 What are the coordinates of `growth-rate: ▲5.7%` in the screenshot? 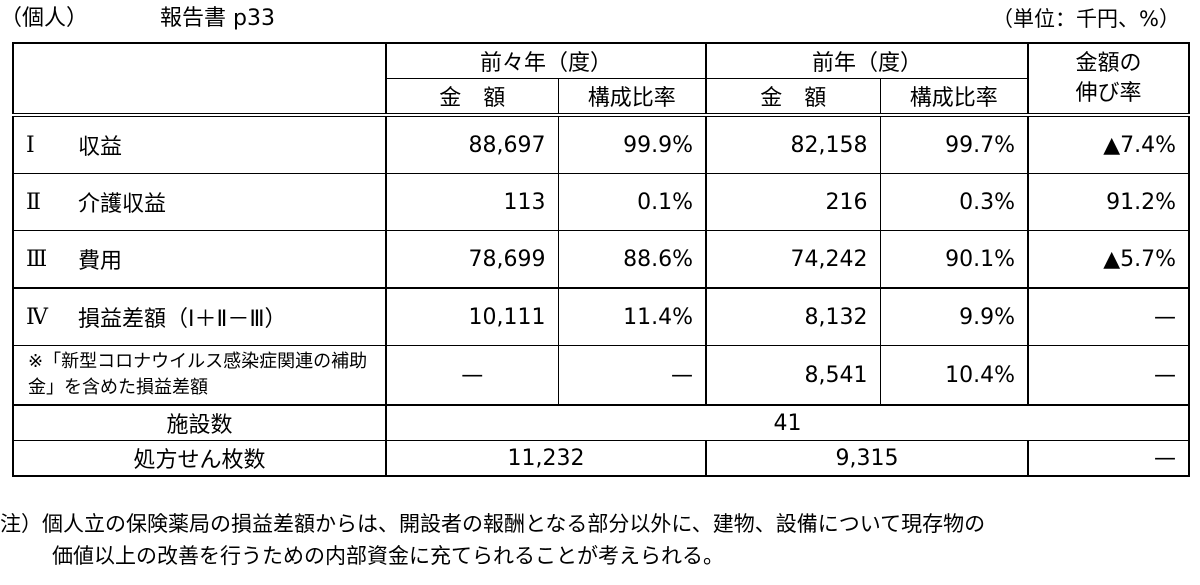 It's located at (1109, 259).